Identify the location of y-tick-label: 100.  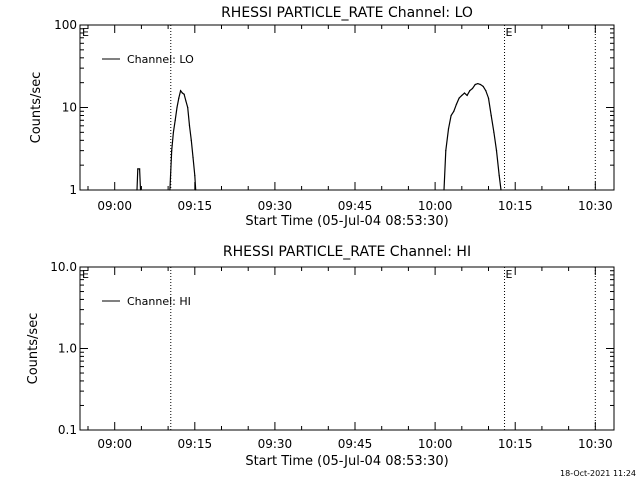
(65, 25).